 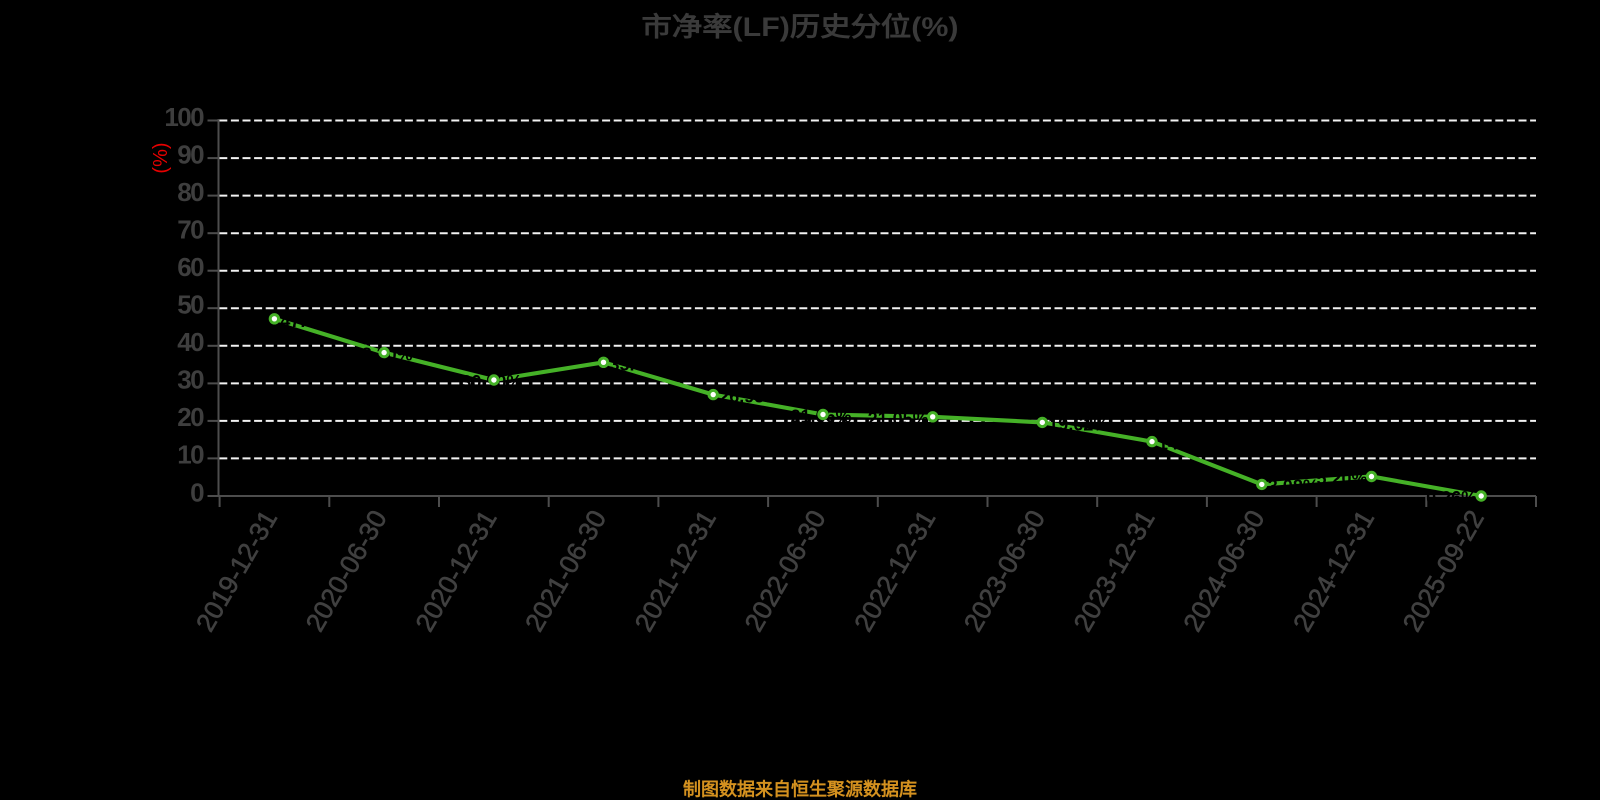 What do you see at coordinates (197, 493) in the screenshot?
I see `svg-text: 0` at bounding box center [197, 493].